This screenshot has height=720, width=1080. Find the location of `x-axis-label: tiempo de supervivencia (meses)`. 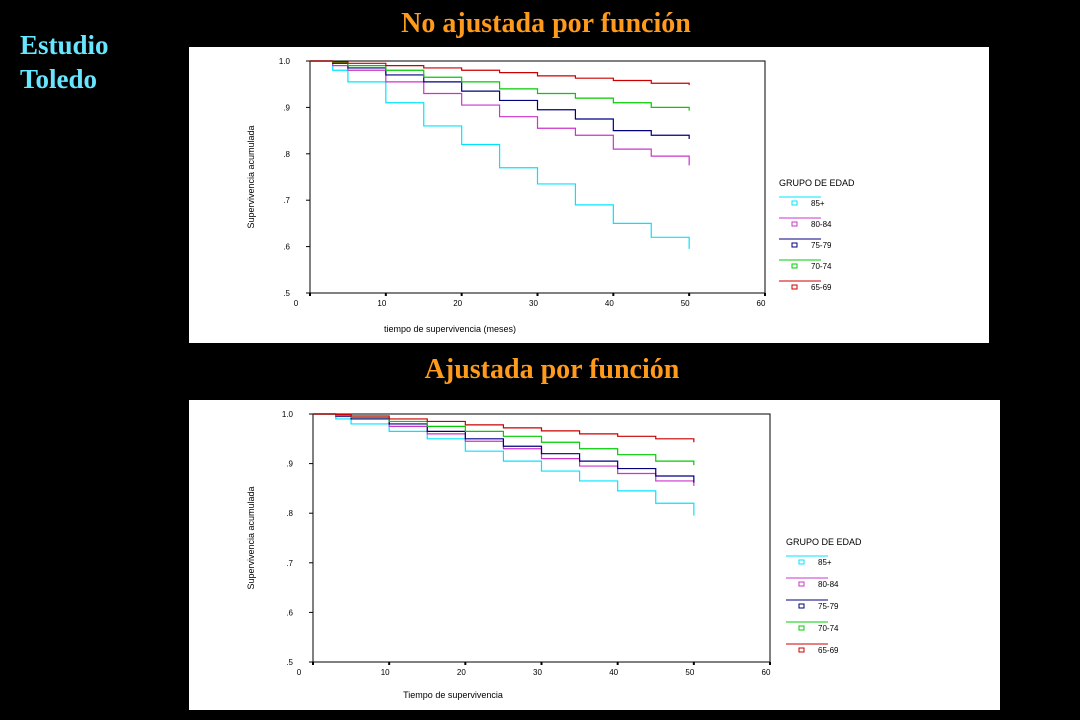

x-axis-label: tiempo de supervivencia (meses) is located at coordinates (450, 329).